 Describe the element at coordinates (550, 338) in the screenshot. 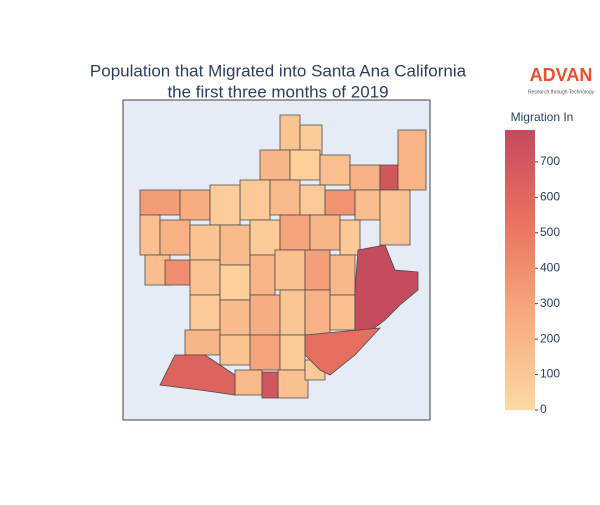

I see `colorbar-tick-label: 200` at that location.